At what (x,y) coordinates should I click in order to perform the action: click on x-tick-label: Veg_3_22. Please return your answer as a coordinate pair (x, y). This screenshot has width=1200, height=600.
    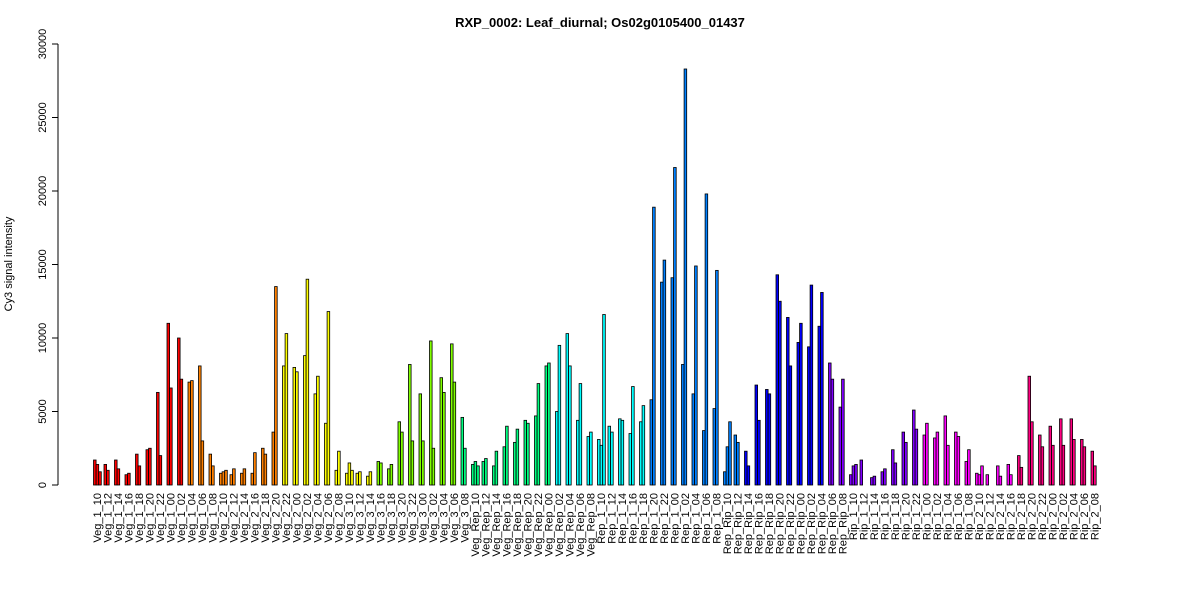
    Looking at the image, I should click on (413, 518).